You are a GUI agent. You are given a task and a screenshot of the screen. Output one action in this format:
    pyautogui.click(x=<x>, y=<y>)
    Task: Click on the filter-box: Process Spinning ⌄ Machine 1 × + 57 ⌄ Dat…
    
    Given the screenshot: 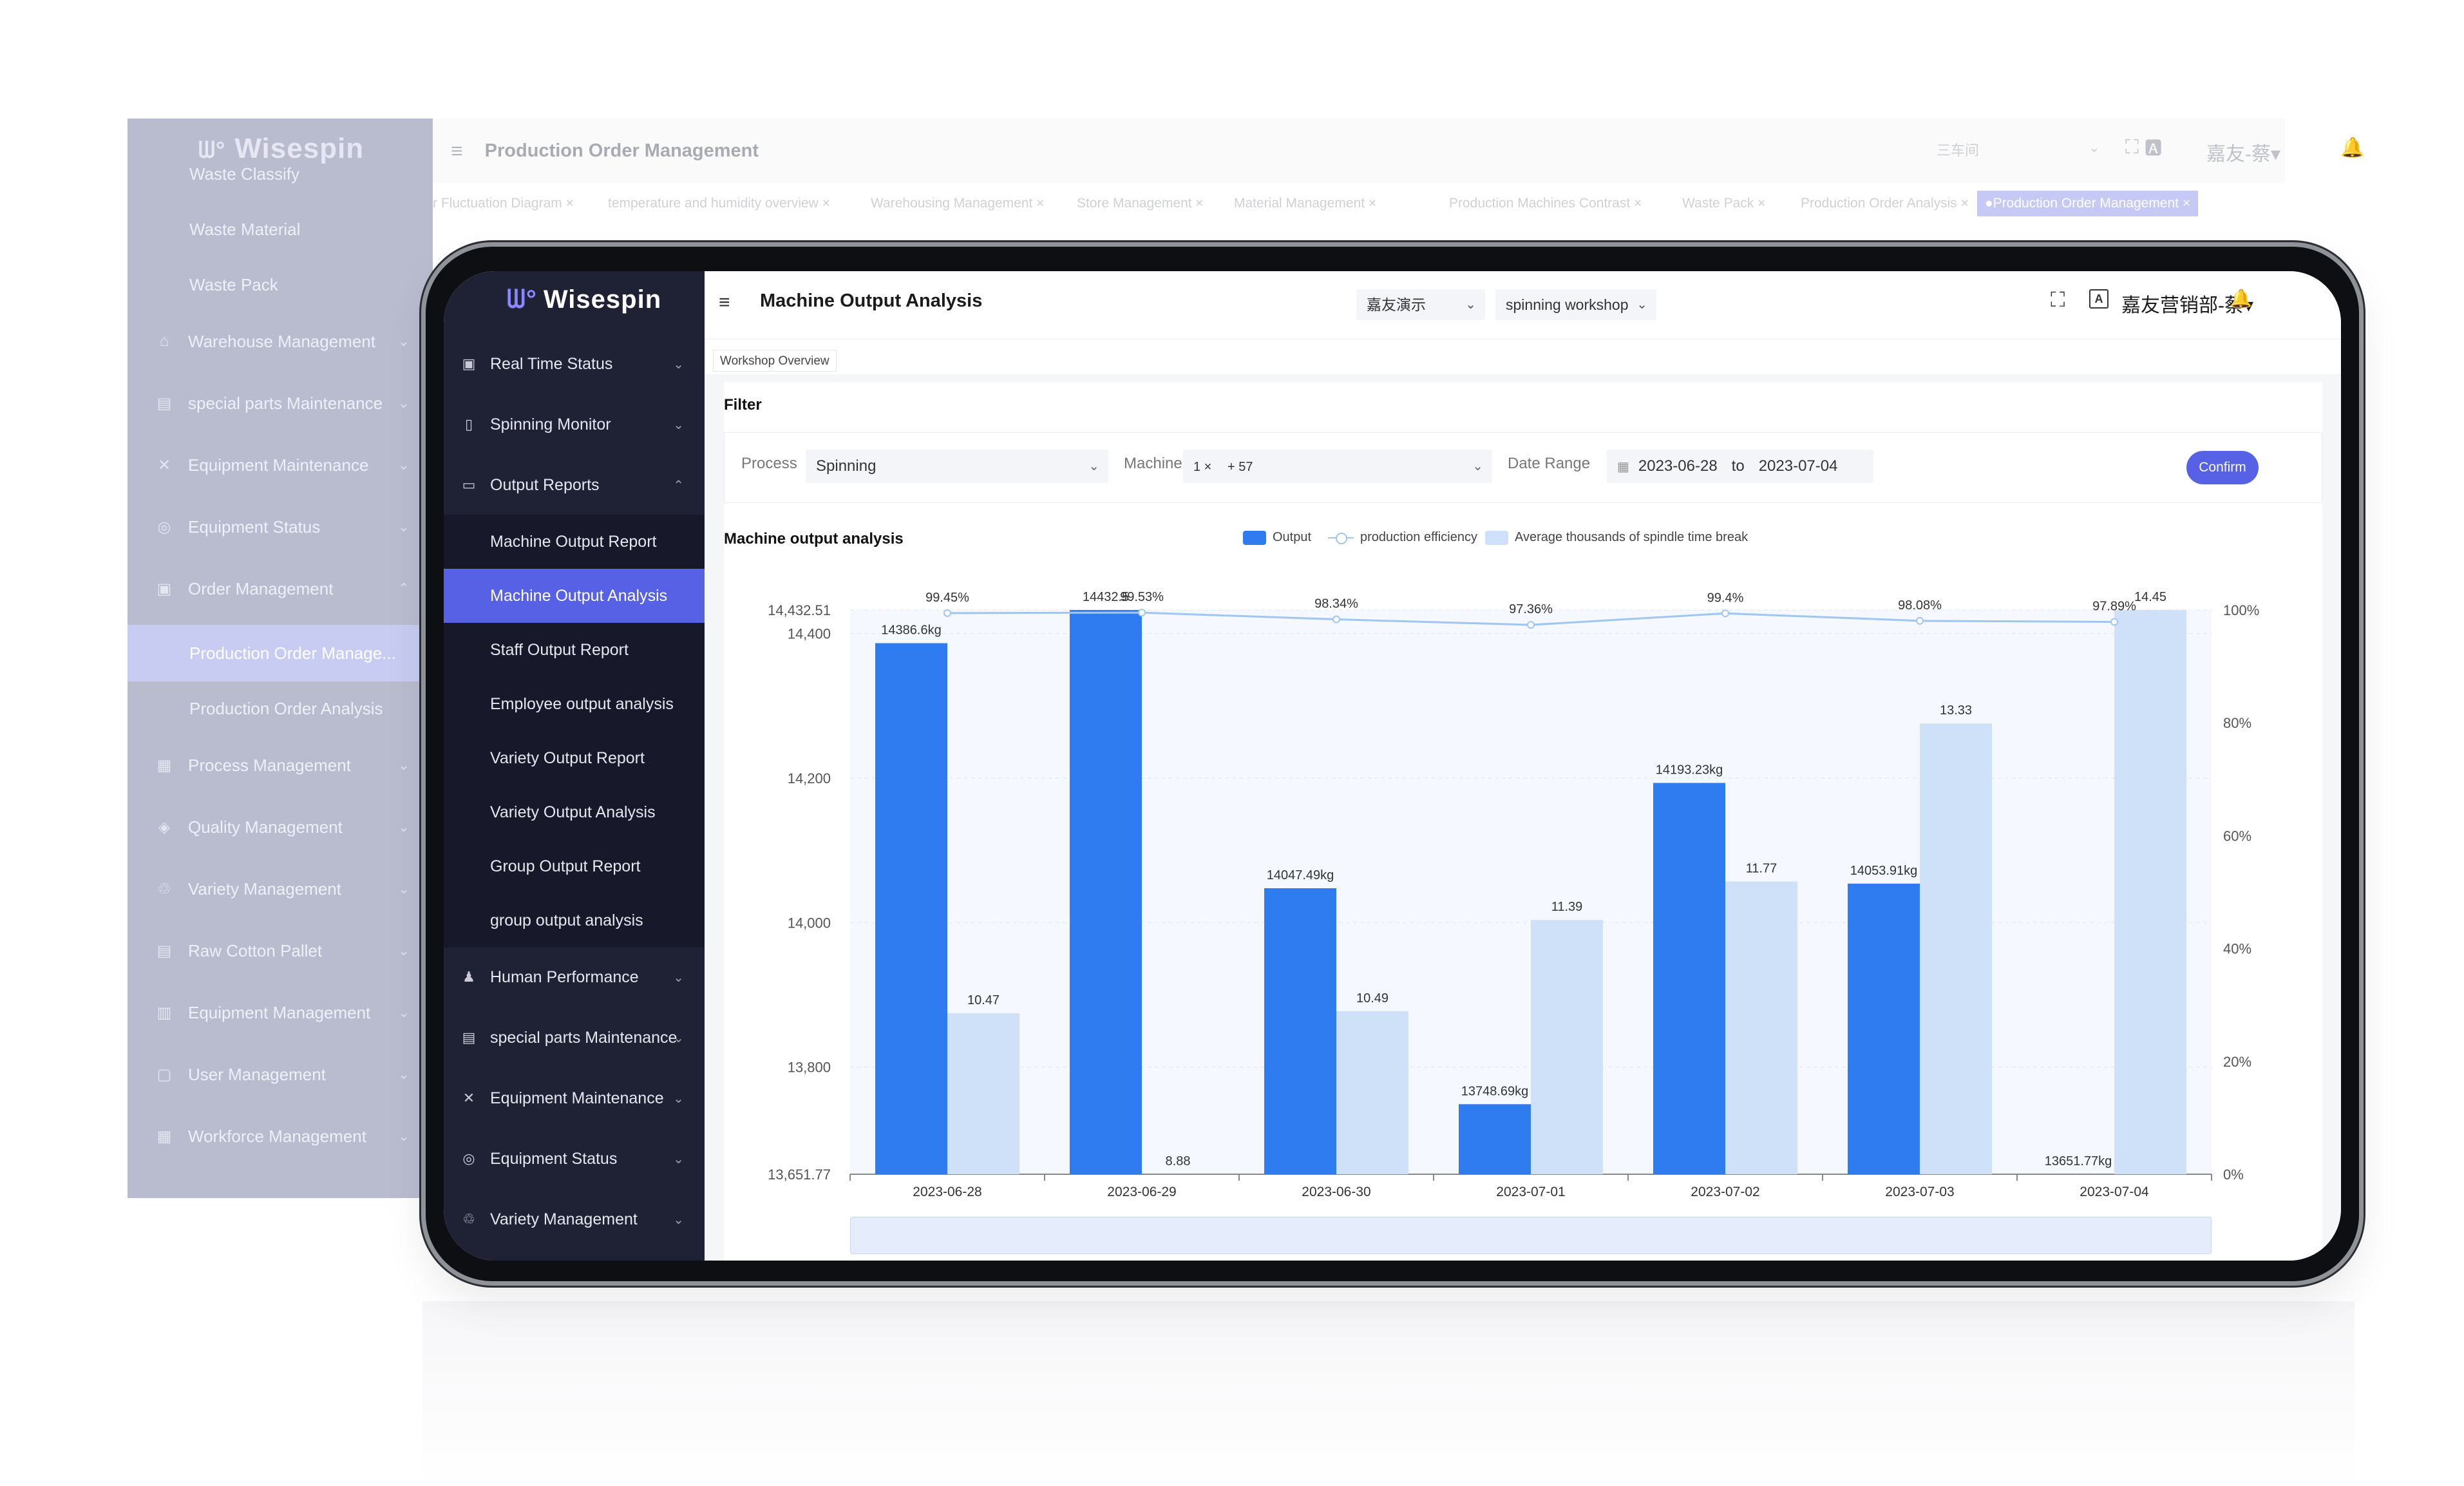 What is the action you would take?
    pyautogui.click(x=1523, y=467)
    